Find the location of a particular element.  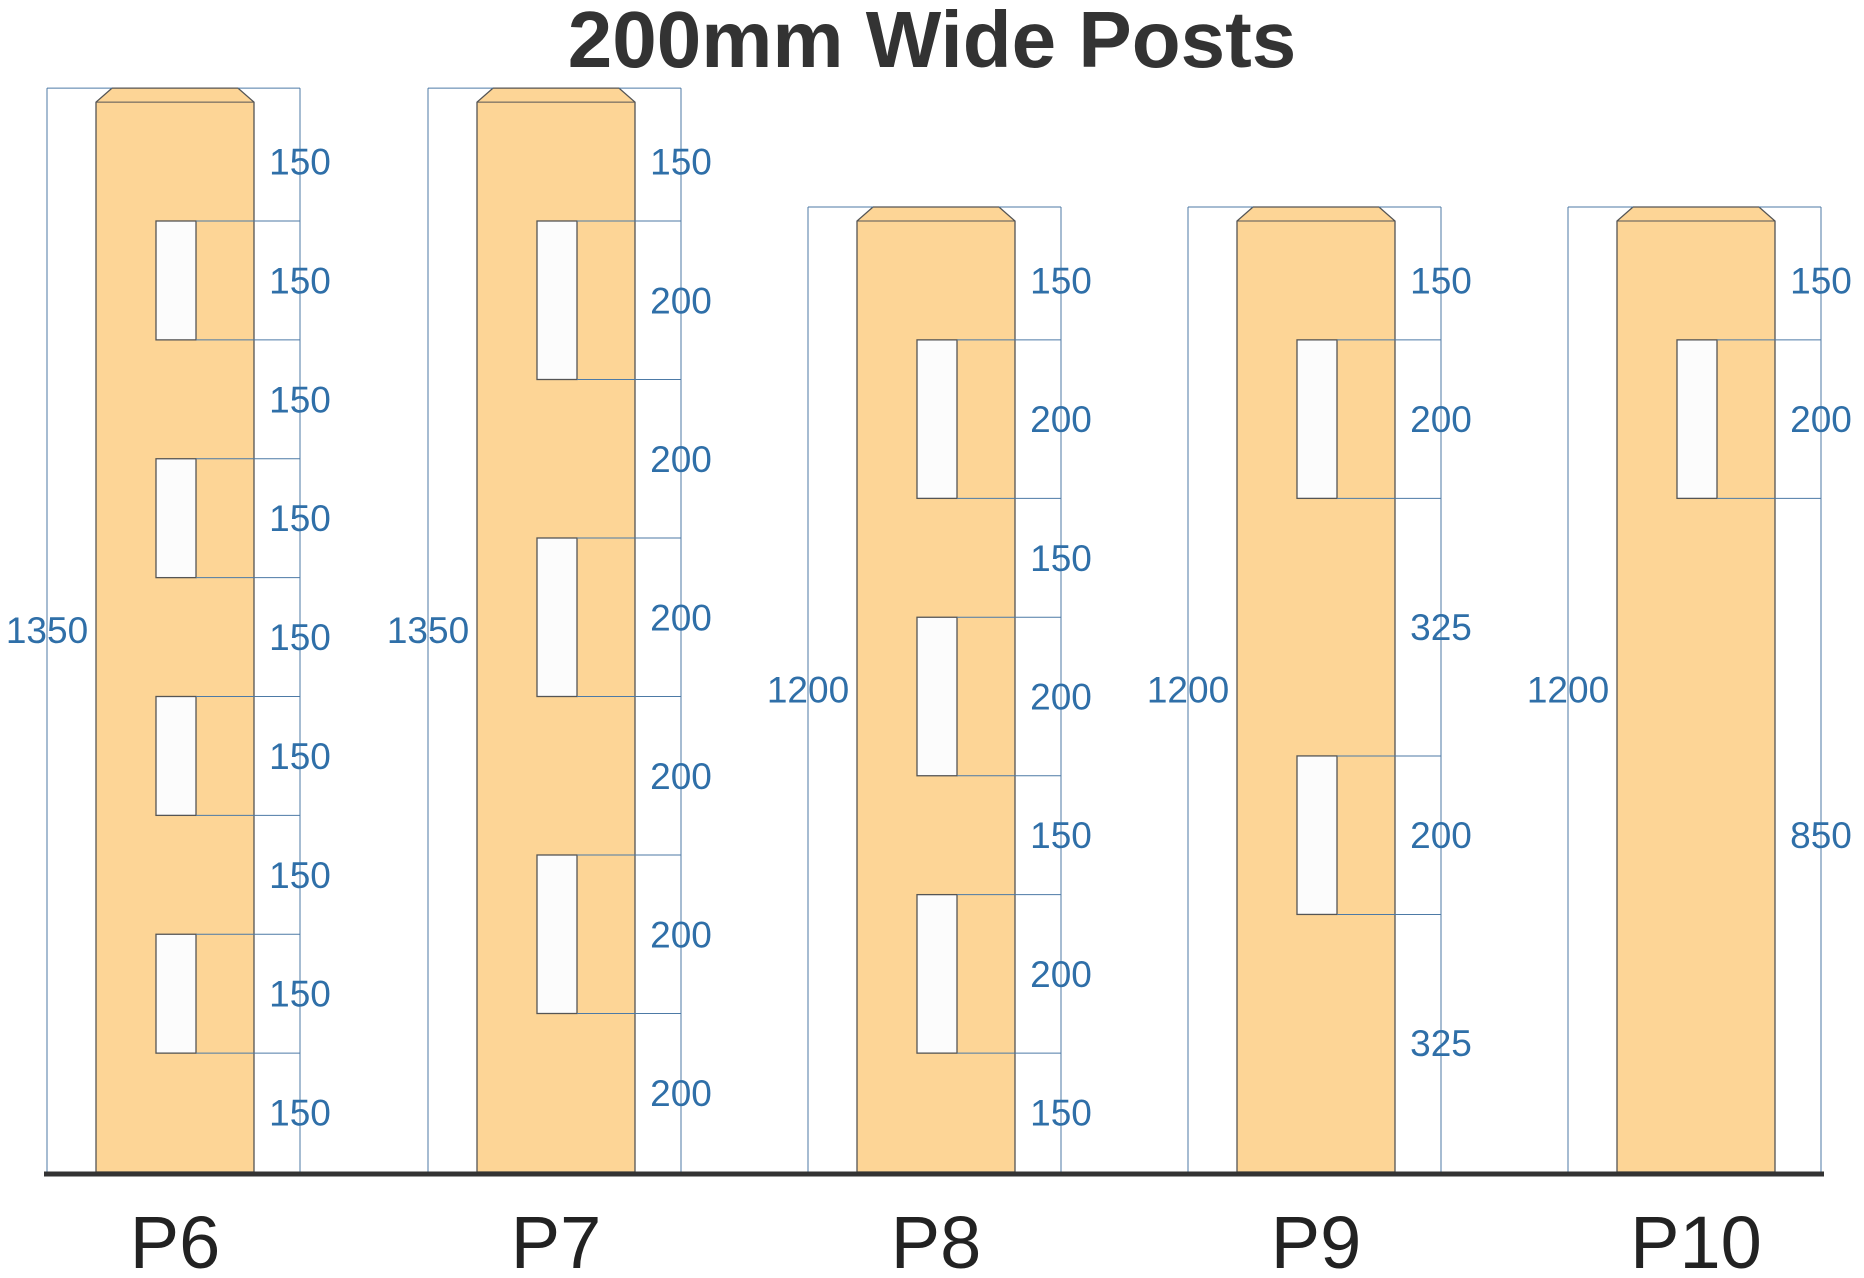

segment-label: 850 is located at coordinates (1821, 835).